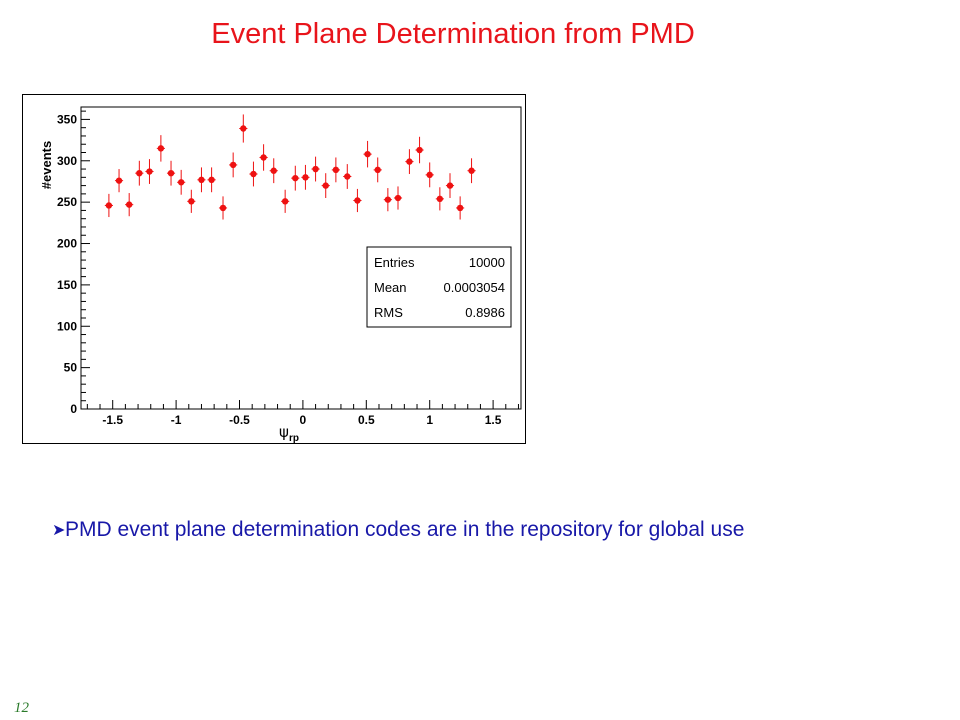 The height and width of the screenshot is (720, 960). What do you see at coordinates (67, 285) in the screenshot?
I see `y-tick-label: 150` at bounding box center [67, 285].